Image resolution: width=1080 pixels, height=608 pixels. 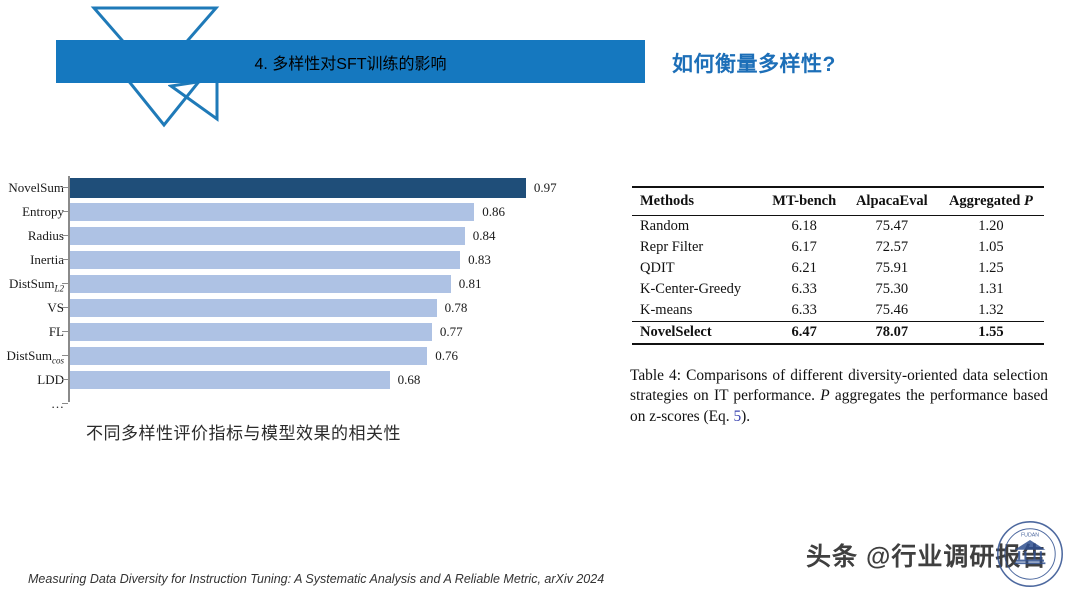 What do you see at coordinates (697, 333) in the screenshot?
I see `cell-method: NovelSelect` at bounding box center [697, 333].